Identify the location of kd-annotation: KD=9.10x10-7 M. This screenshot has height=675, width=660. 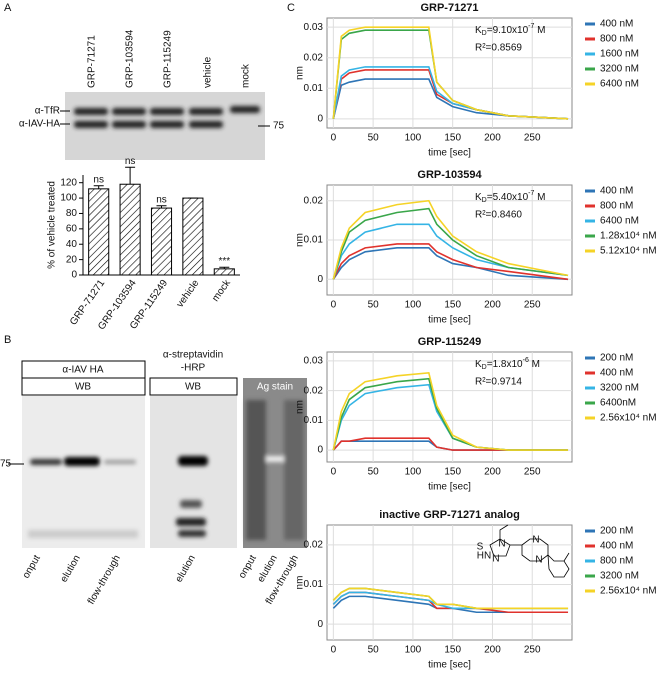
(510, 30).